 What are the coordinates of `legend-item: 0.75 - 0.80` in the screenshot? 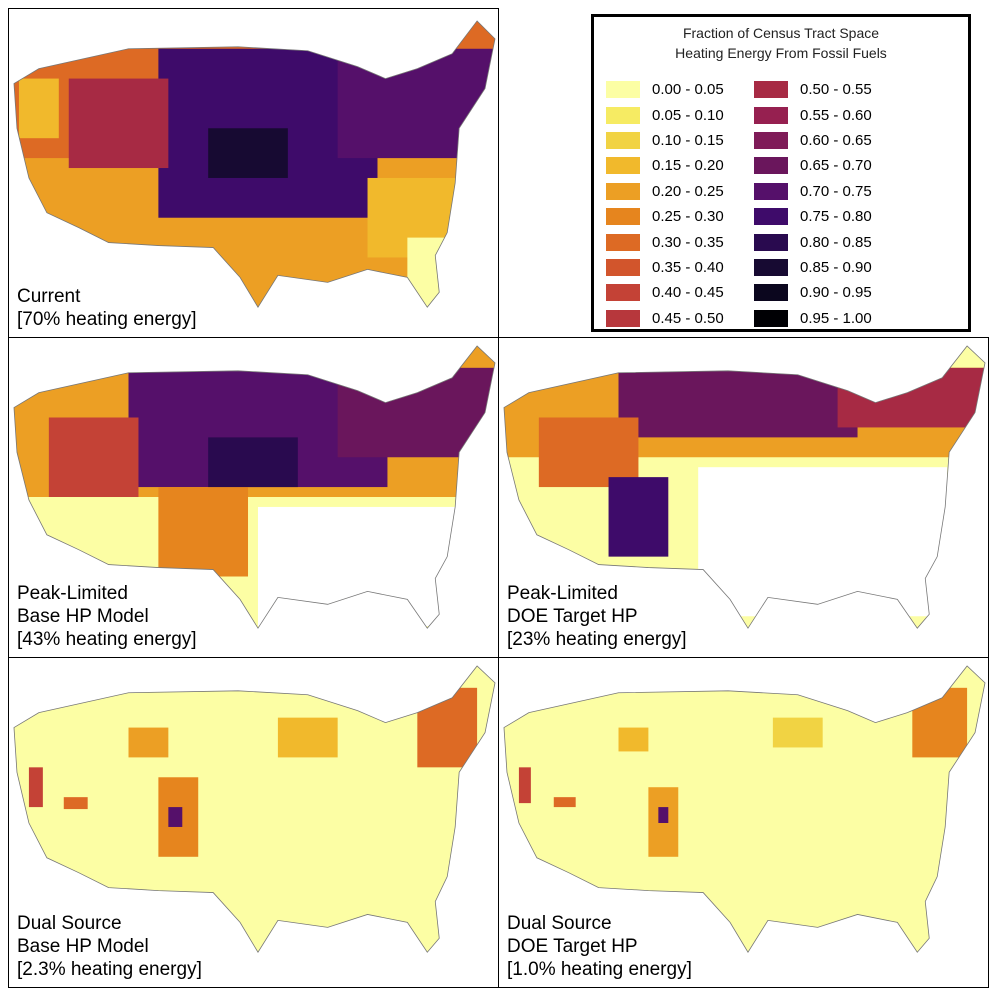 It's located at (813, 216).